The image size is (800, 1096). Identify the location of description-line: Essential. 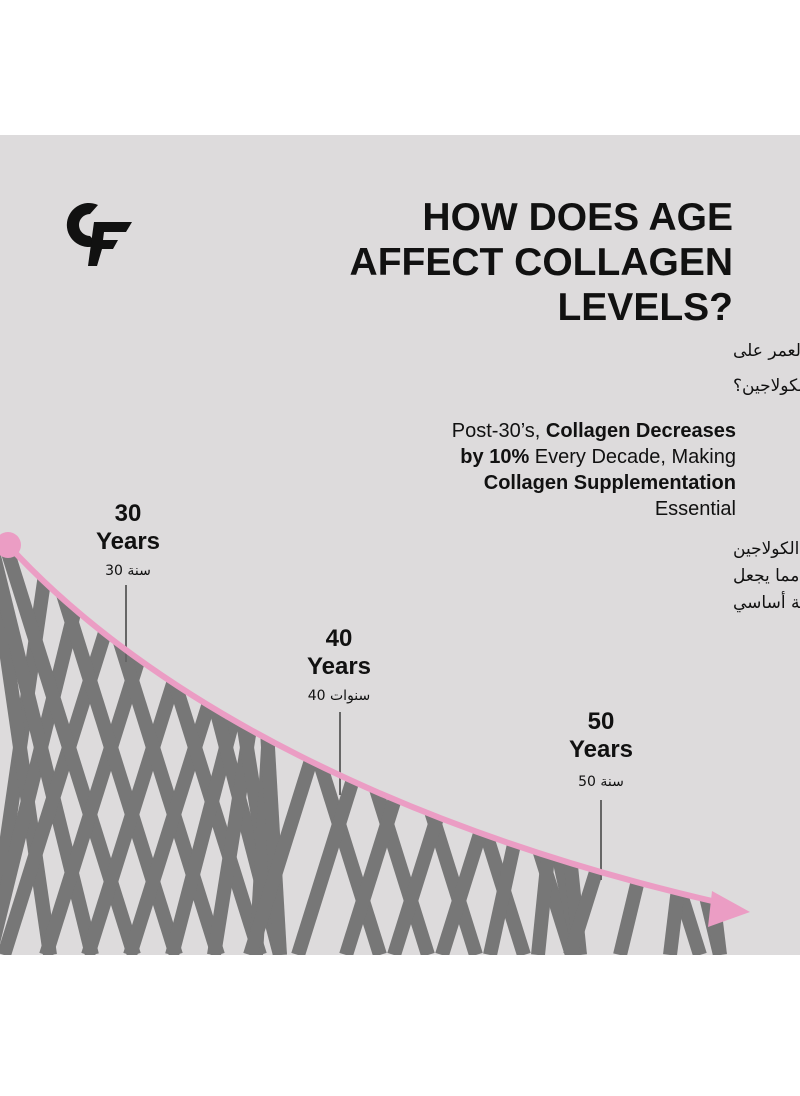
(695, 509).